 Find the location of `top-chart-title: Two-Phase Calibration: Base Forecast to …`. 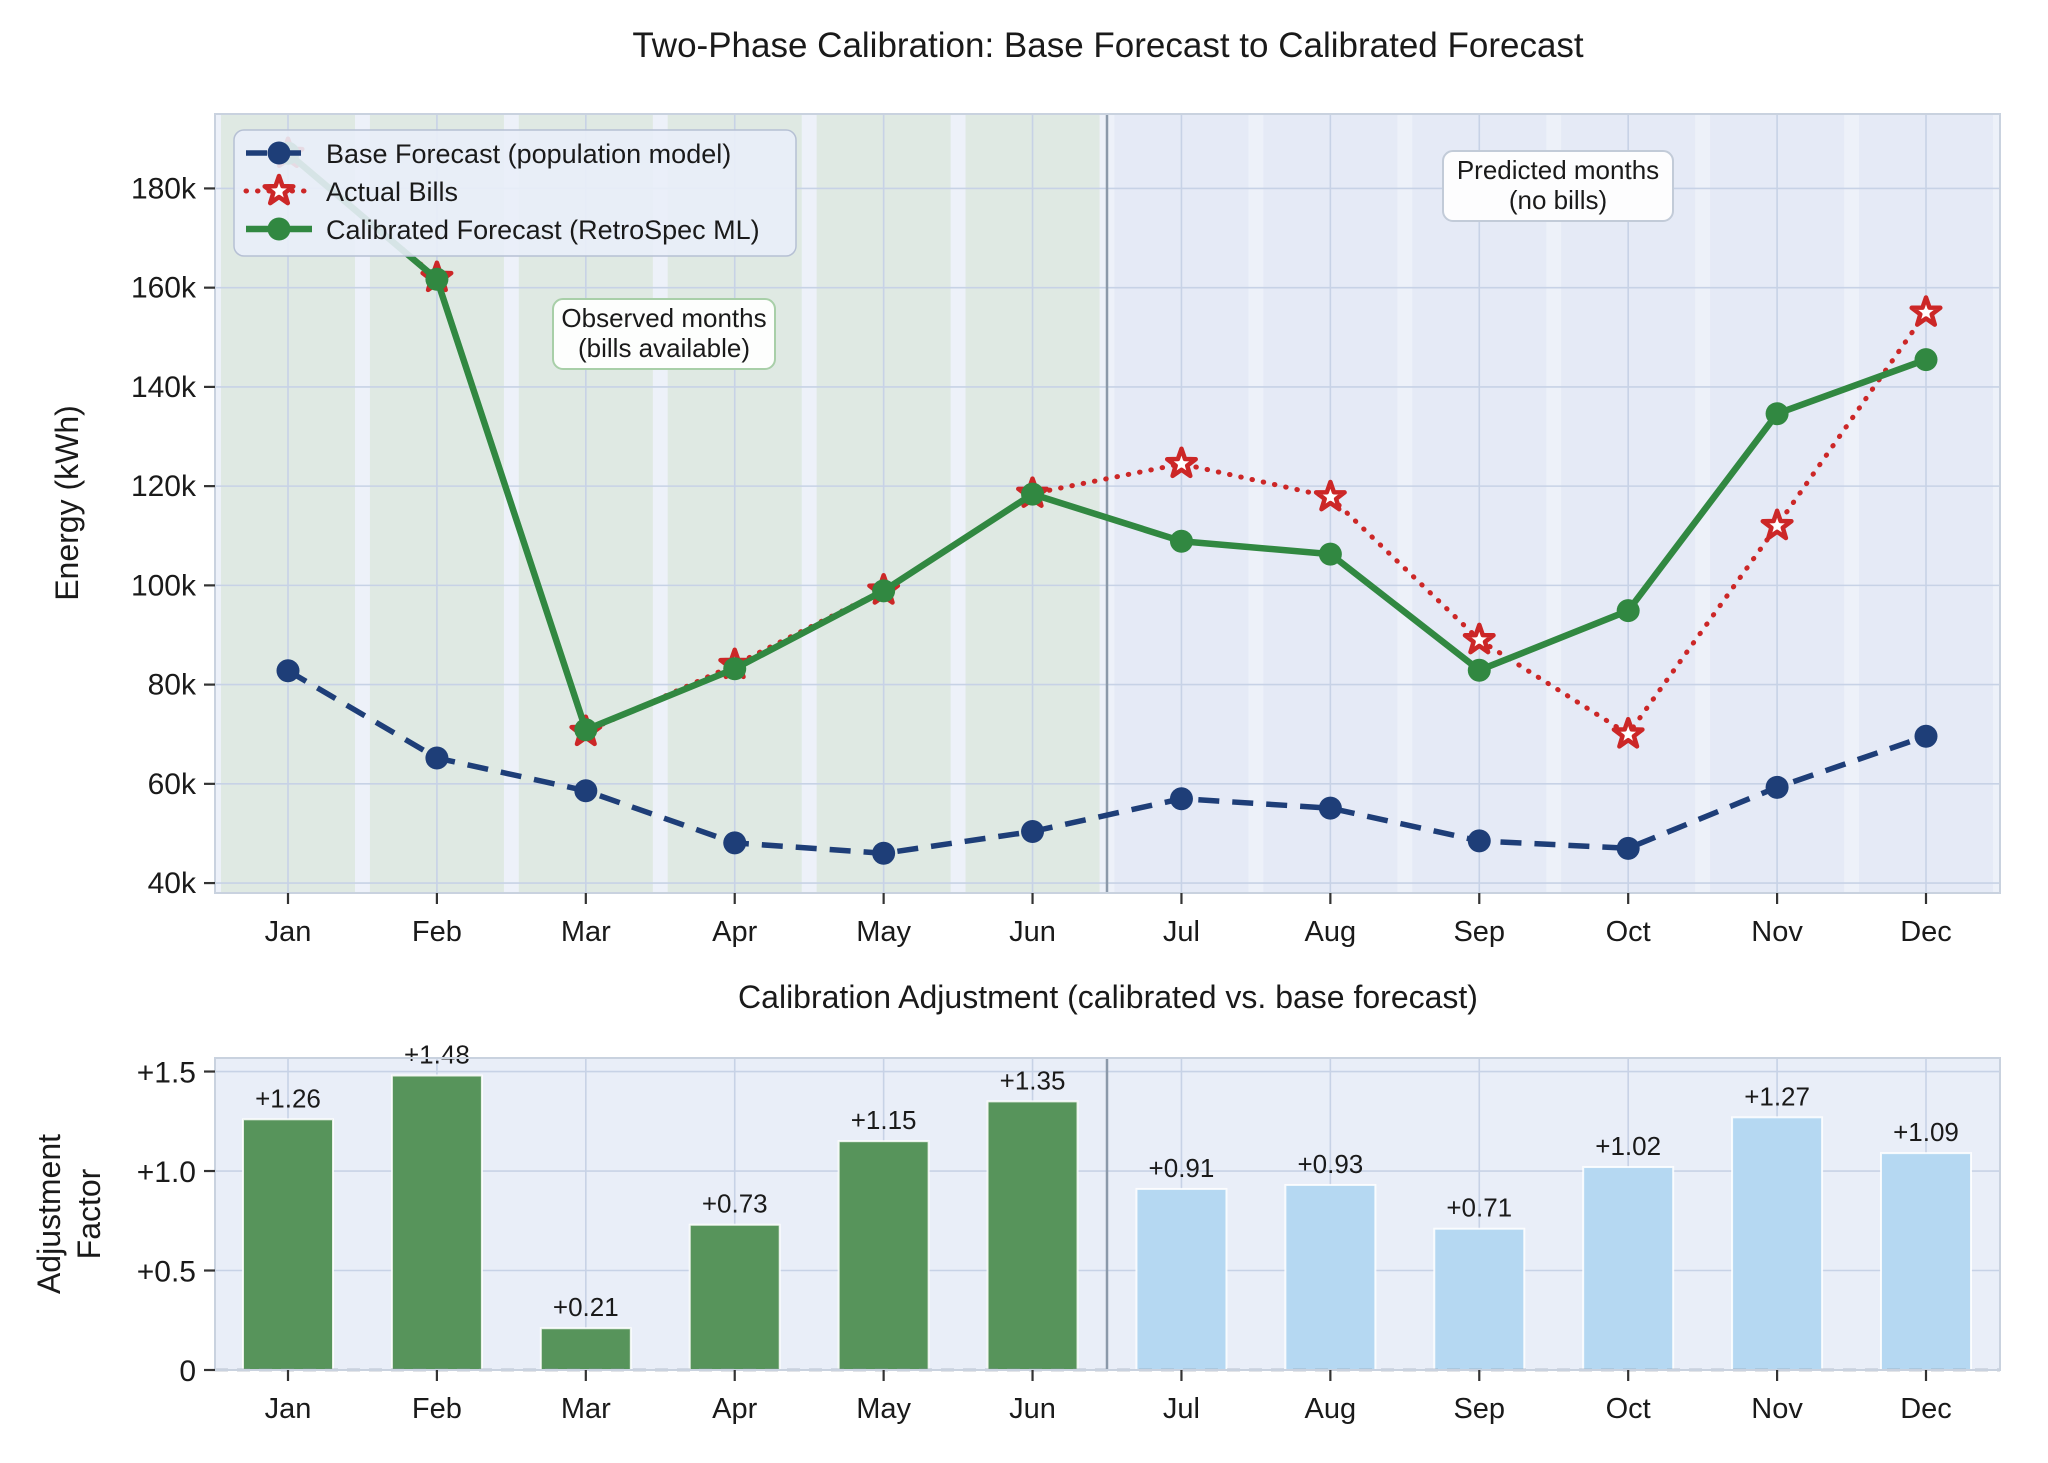

top-chart-title: Two-Phase Calibration: Base Forecast to … is located at coordinates (1108, 45).